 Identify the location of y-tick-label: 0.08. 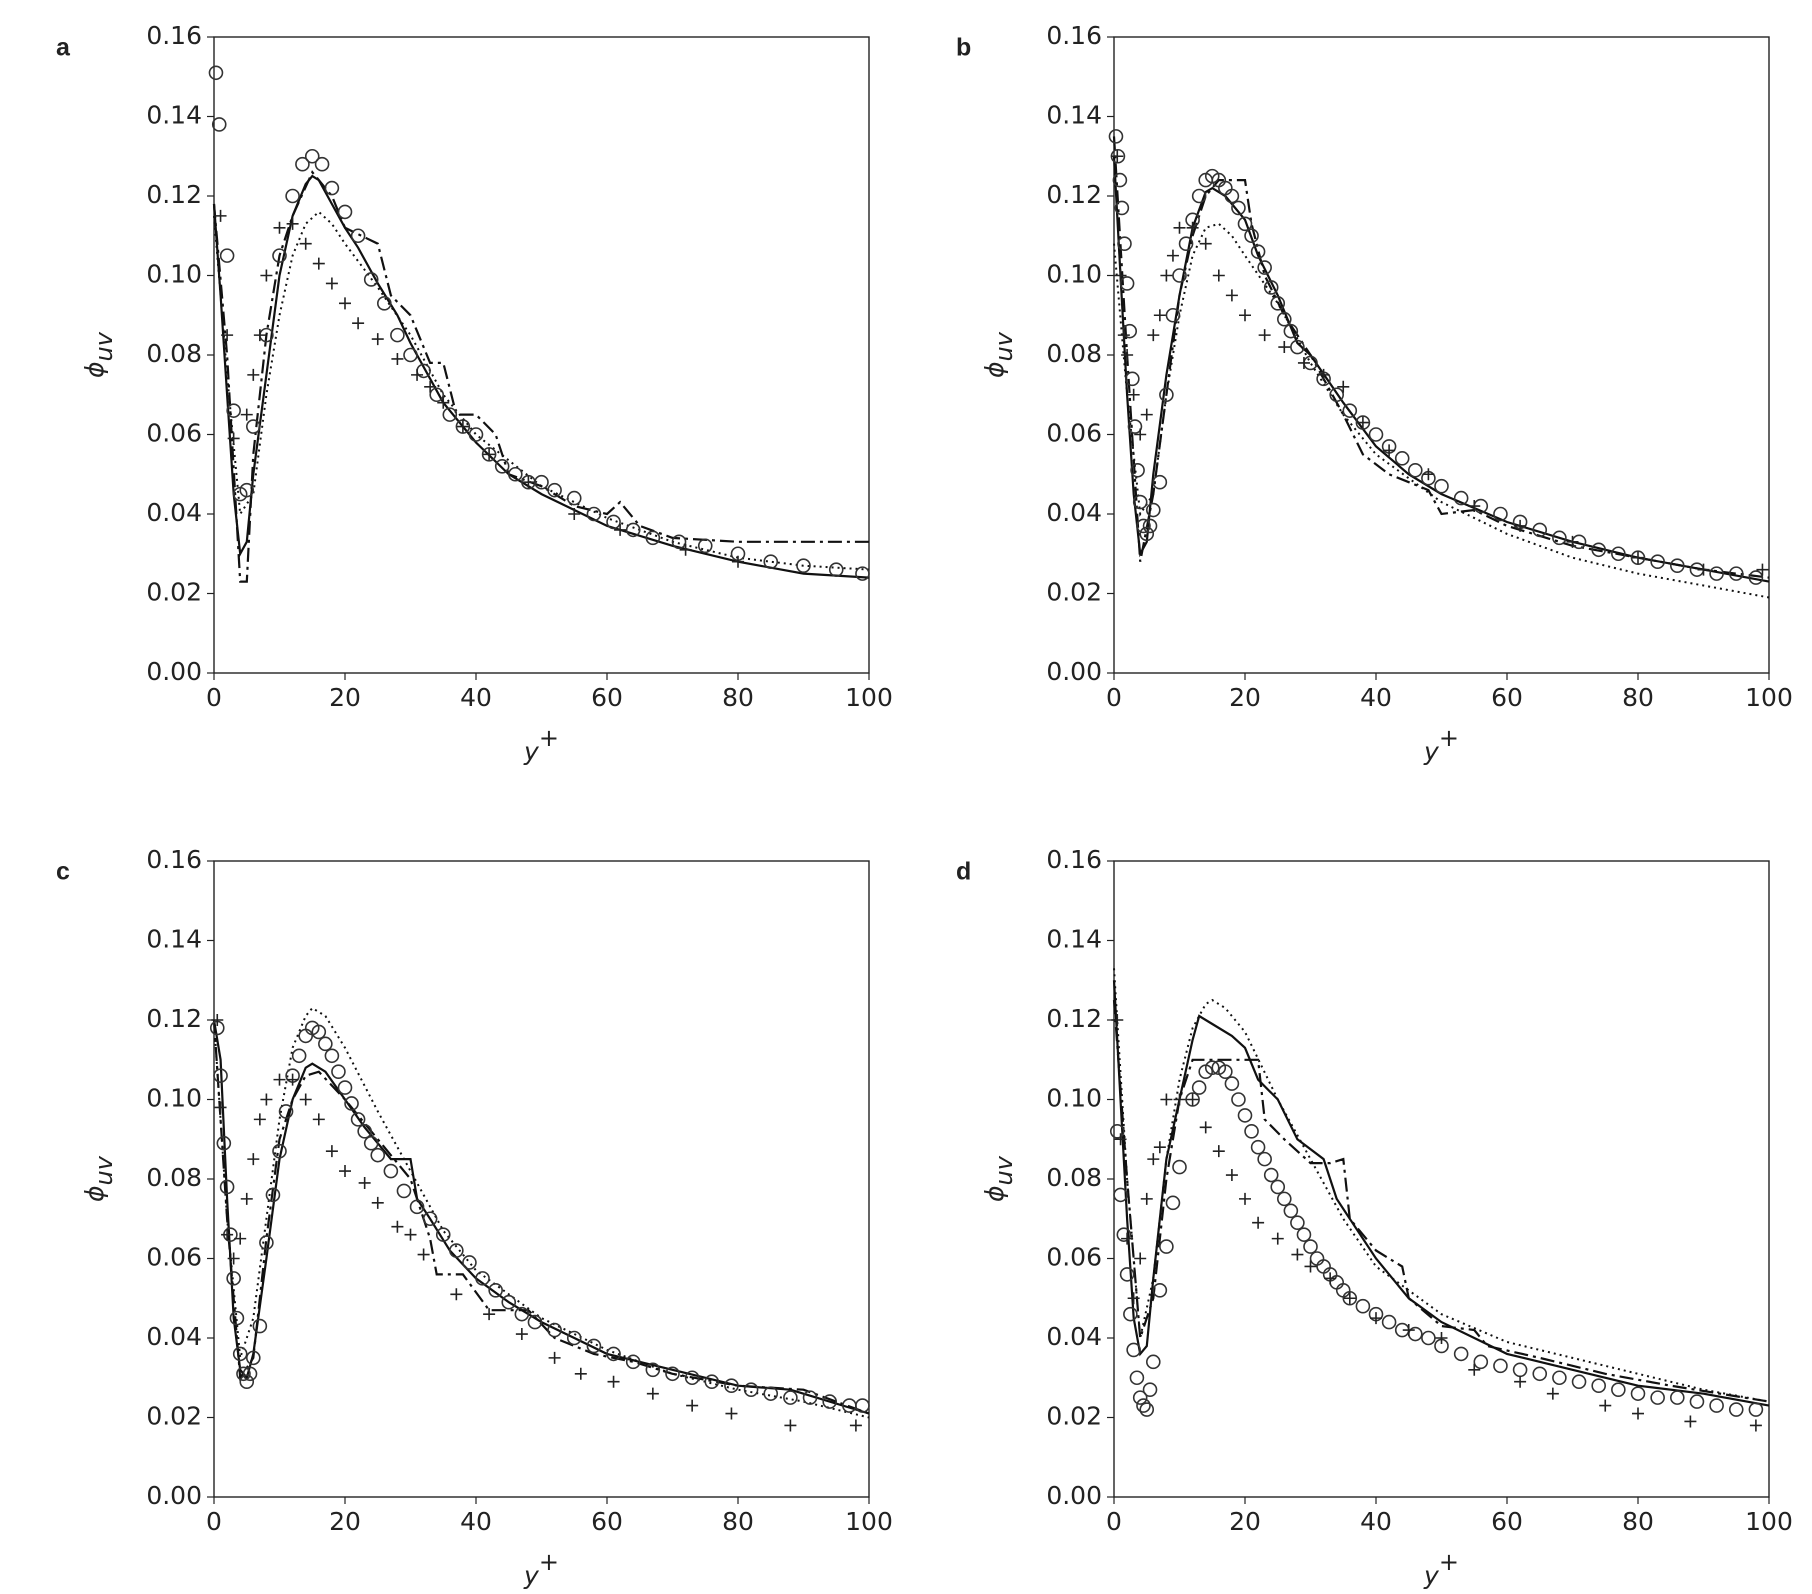
(1074, 353).